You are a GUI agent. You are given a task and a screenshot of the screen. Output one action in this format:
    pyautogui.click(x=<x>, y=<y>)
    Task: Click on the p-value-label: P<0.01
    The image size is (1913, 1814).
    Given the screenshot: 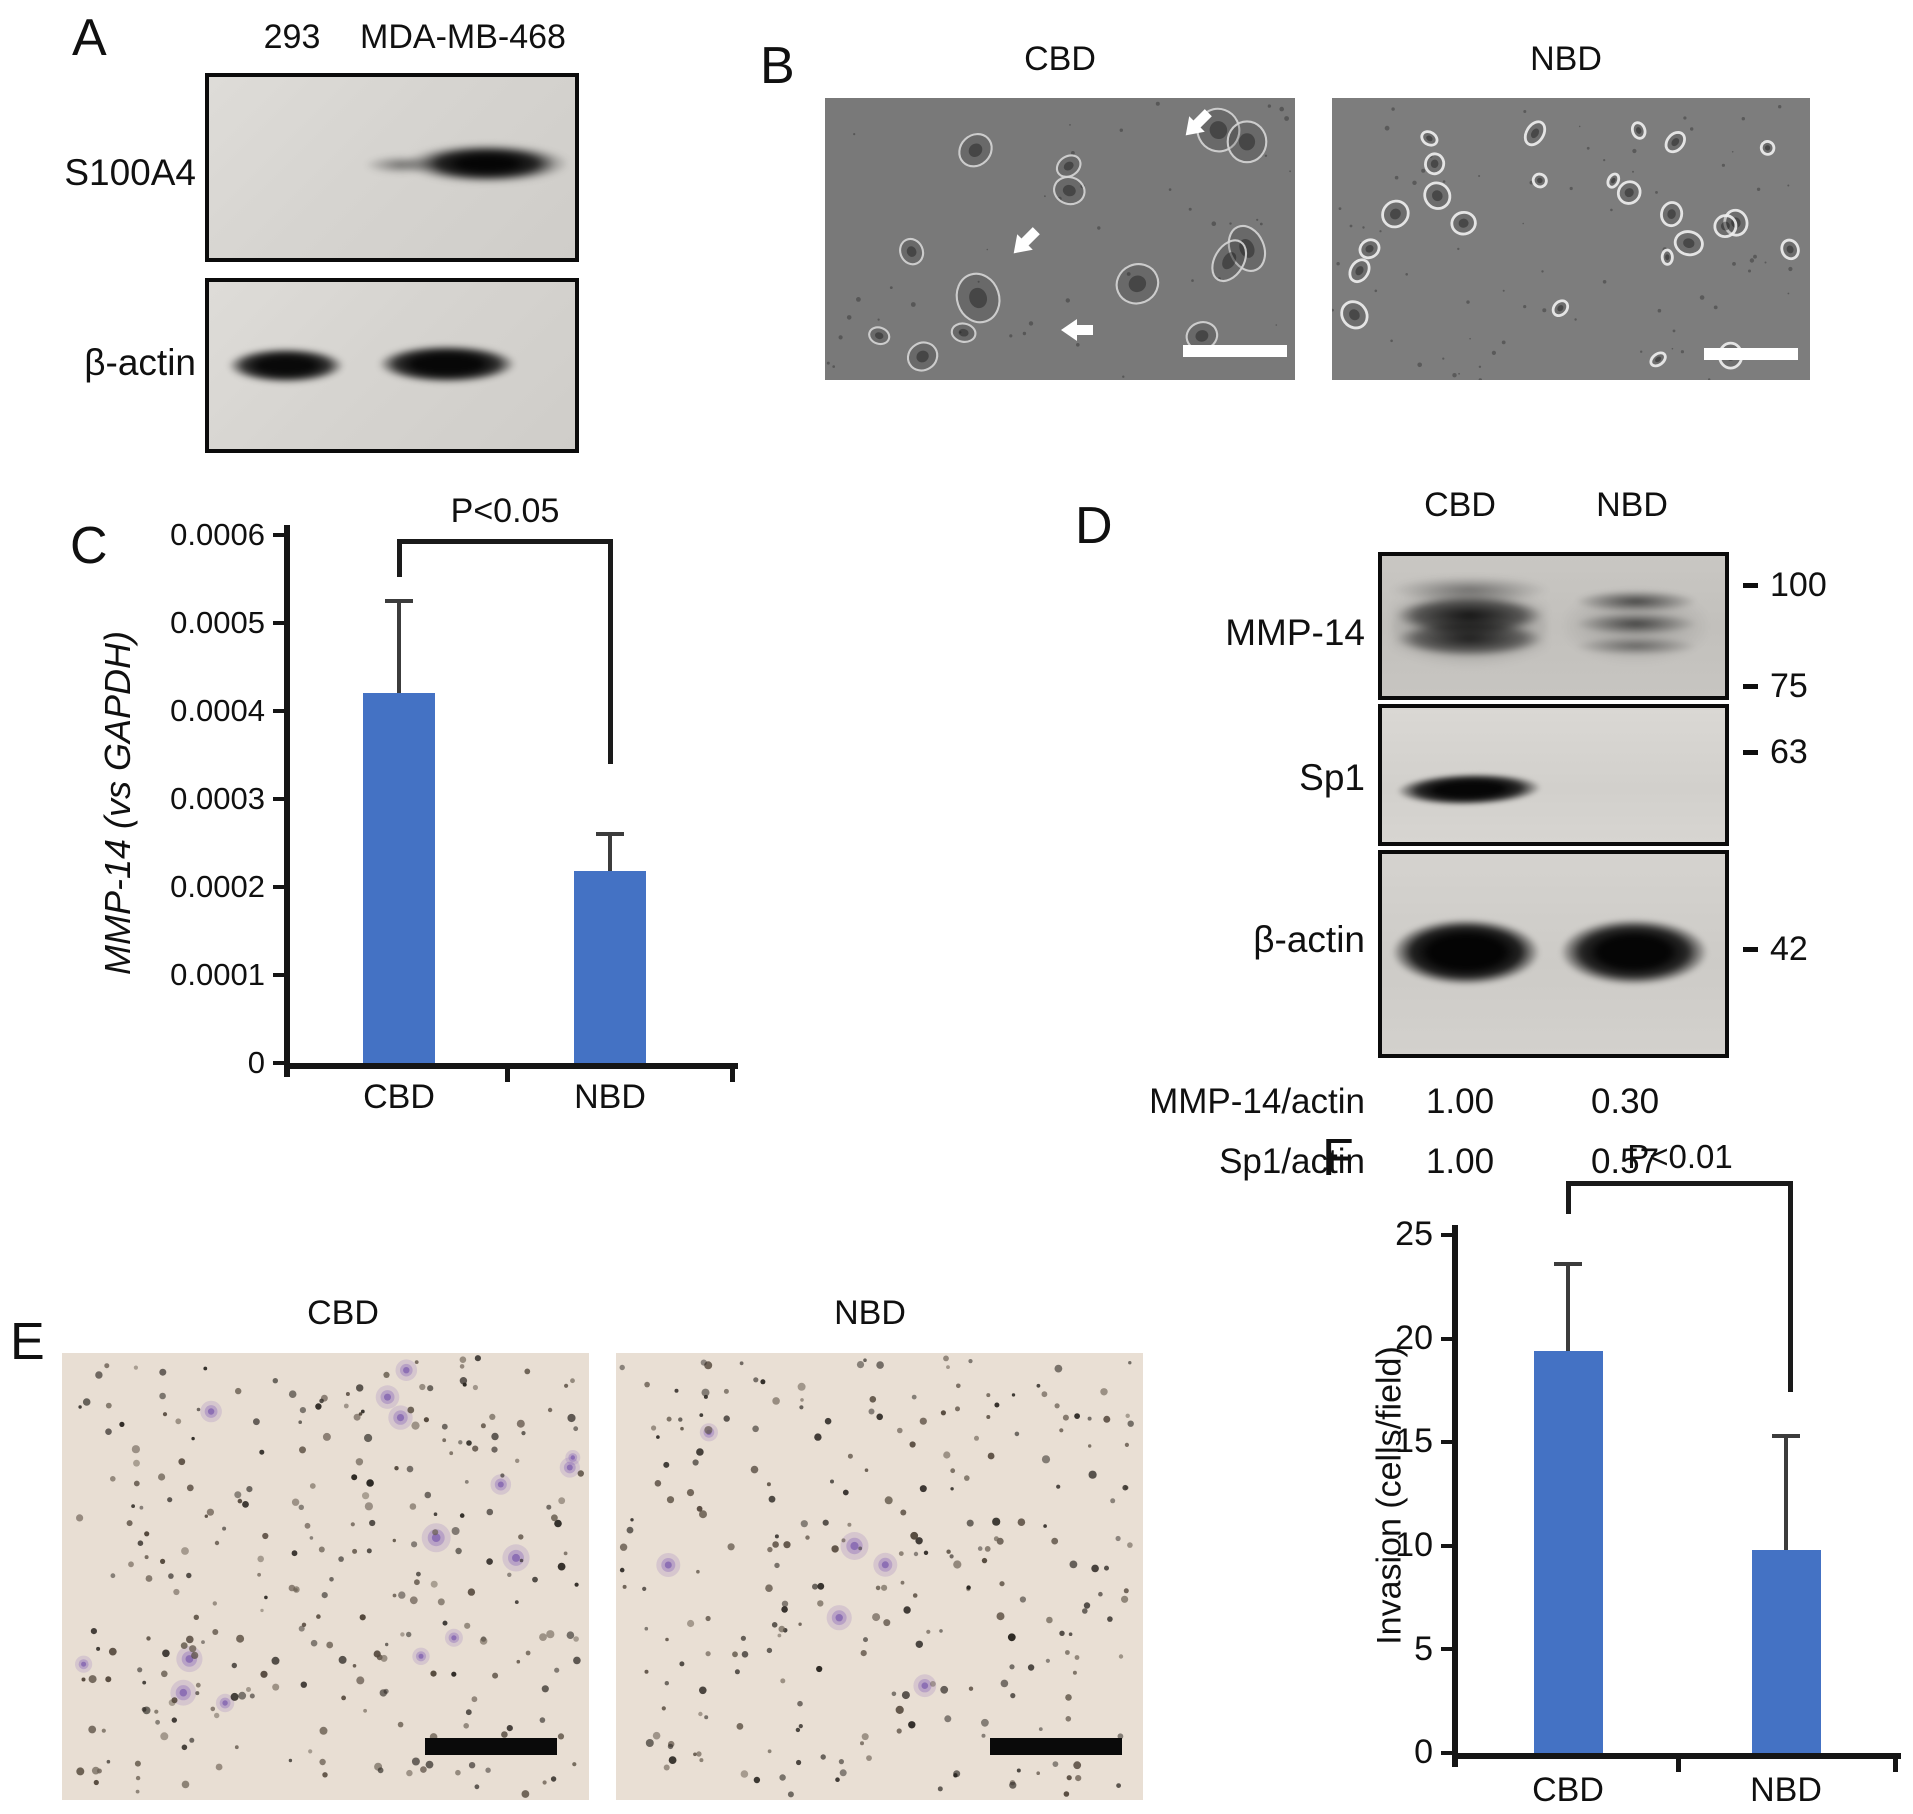 What is the action you would take?
    pyautogui.click(x=1680, y=1156)
    